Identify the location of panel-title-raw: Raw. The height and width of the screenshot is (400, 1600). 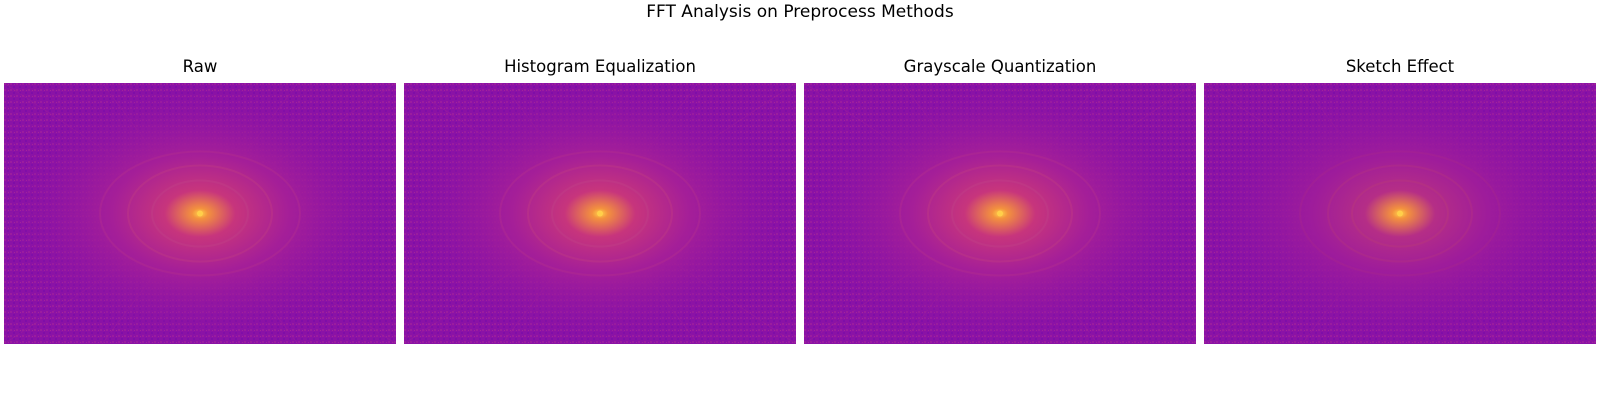
(200, 66).